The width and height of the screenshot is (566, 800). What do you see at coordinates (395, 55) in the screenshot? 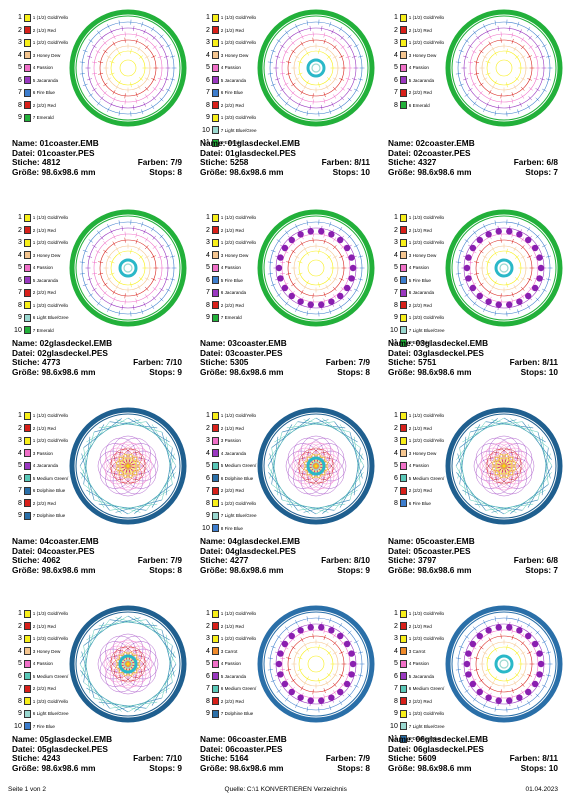
I see `legend-number: 4` at bounding box center [395, 55].